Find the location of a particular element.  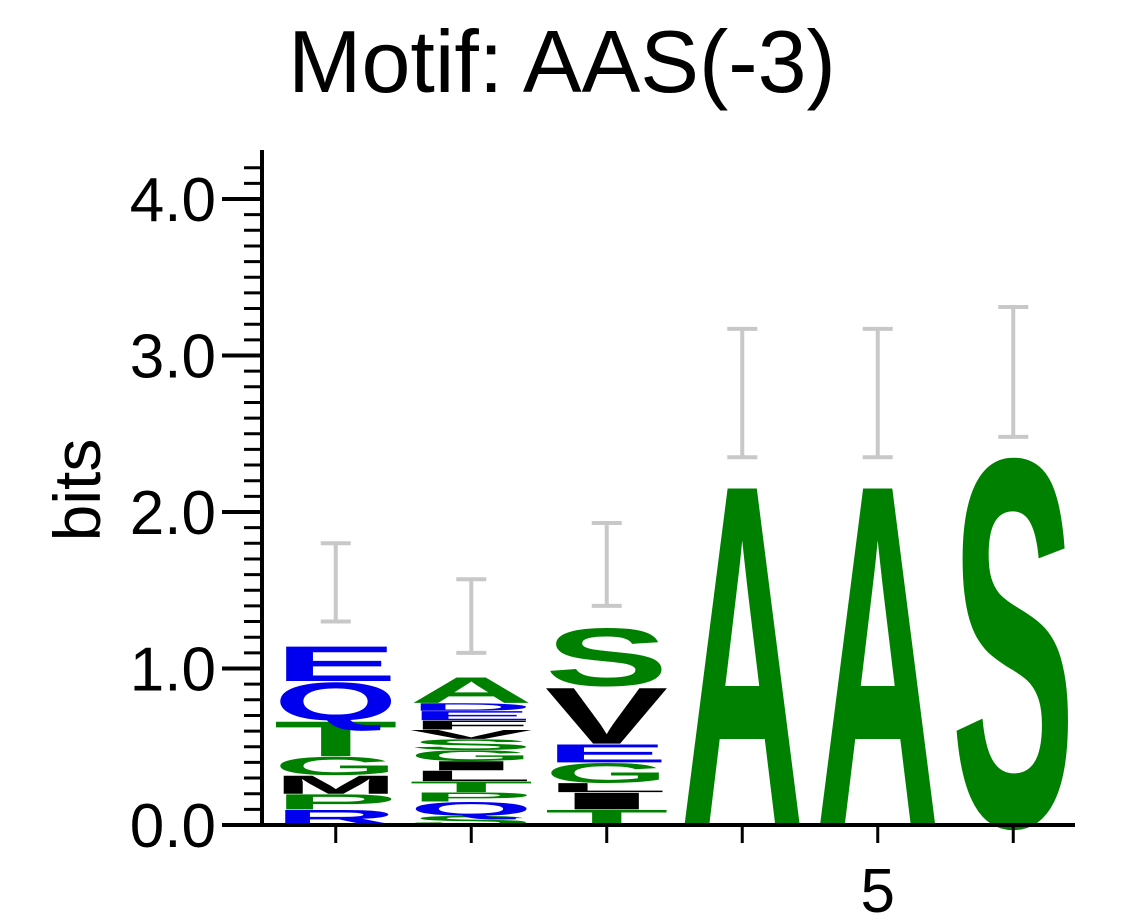

y-tick-label: 1.0 is located at coordinates (173, 670).